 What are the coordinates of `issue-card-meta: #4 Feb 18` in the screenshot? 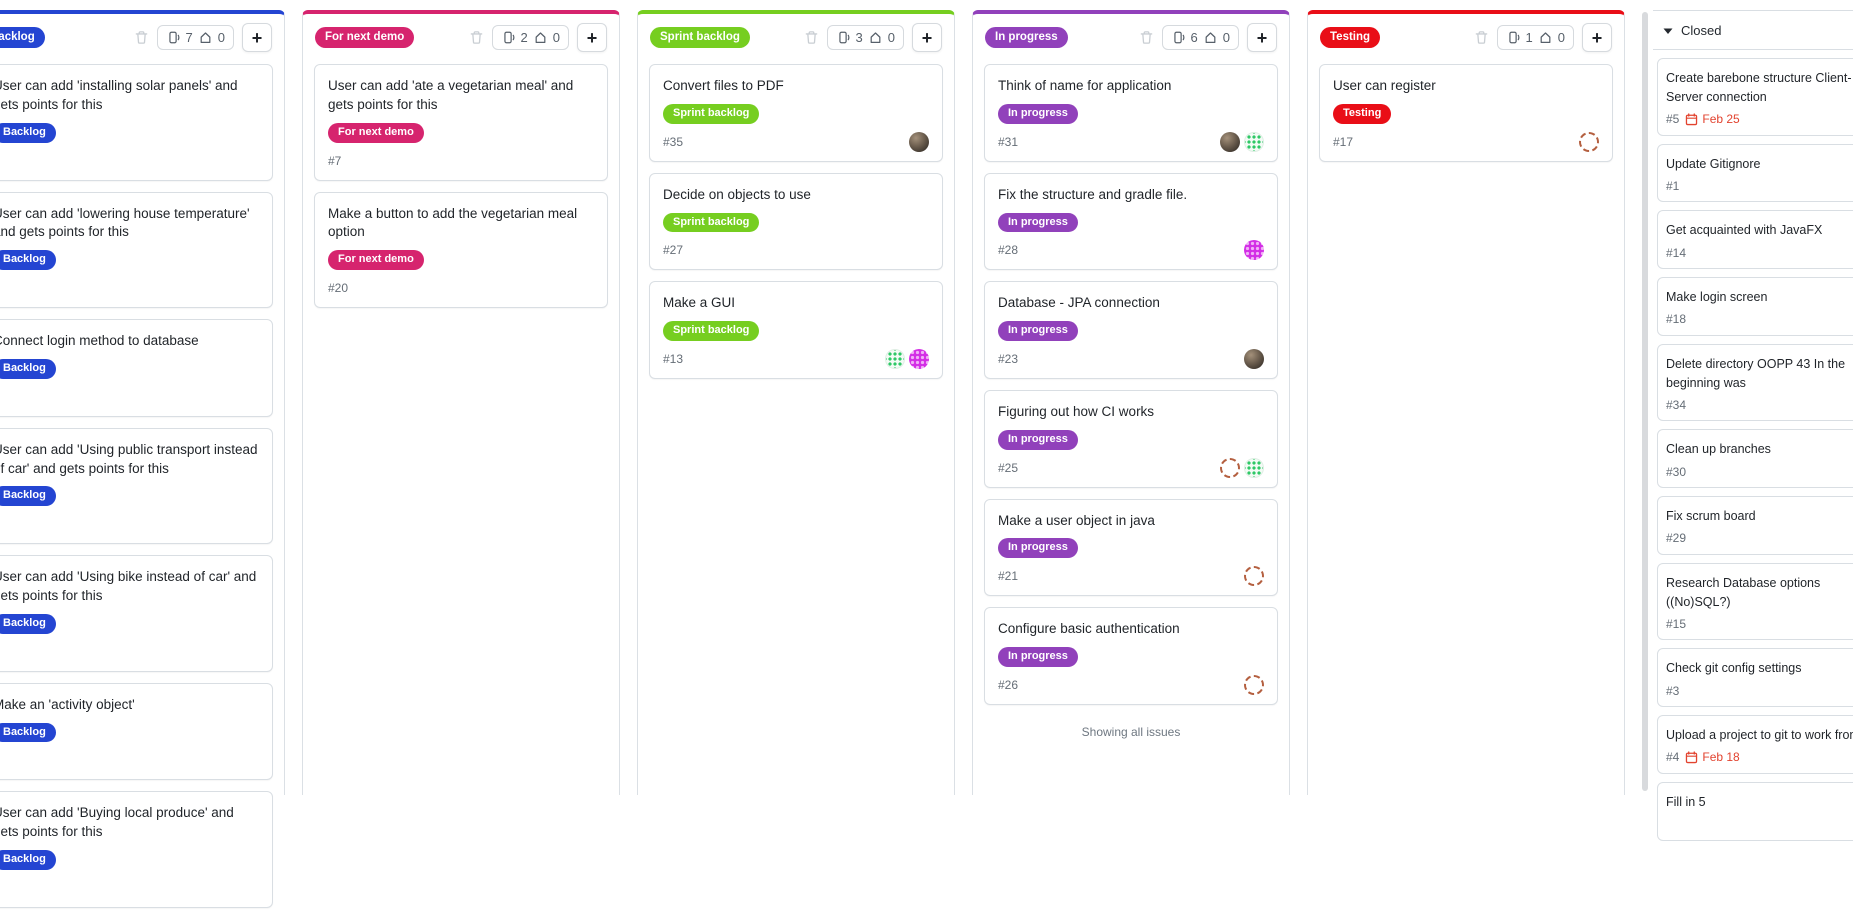 It's located at (1759, 757).